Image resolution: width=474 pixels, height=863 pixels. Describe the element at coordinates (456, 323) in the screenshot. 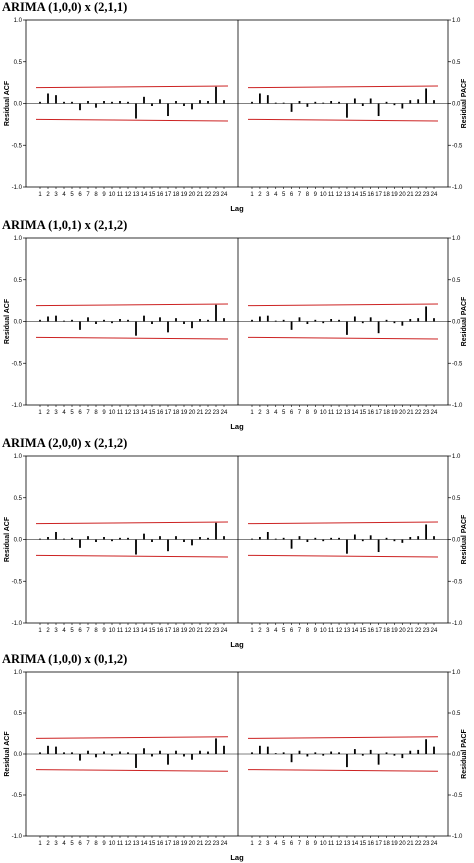

I see `y-tick-label-right: 0.0` at that location.